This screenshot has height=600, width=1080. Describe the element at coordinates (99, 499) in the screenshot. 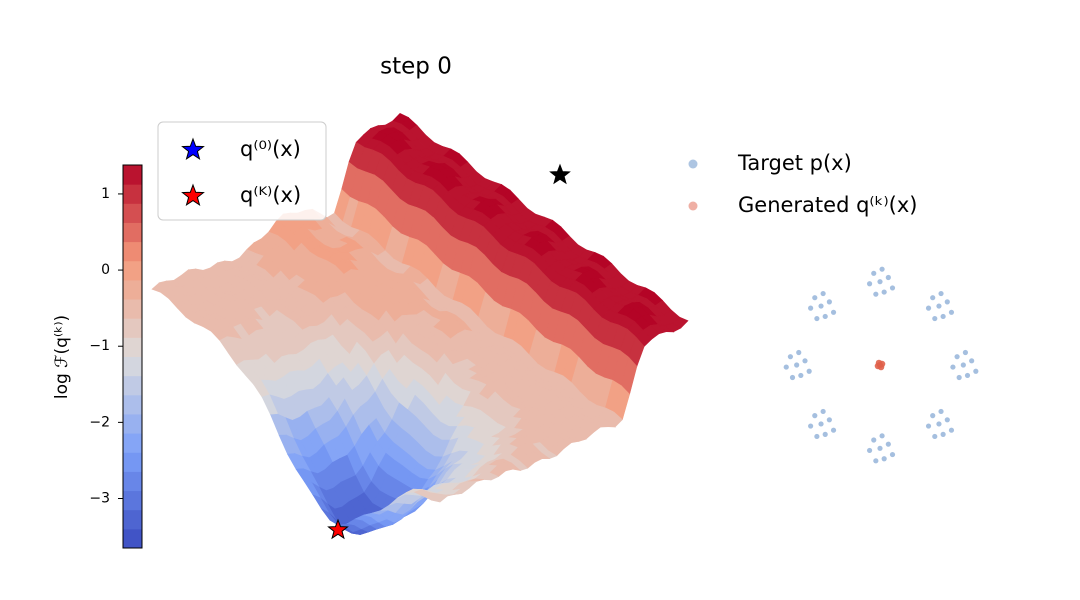

I see `colorbar-tick-label: −3` at that location.